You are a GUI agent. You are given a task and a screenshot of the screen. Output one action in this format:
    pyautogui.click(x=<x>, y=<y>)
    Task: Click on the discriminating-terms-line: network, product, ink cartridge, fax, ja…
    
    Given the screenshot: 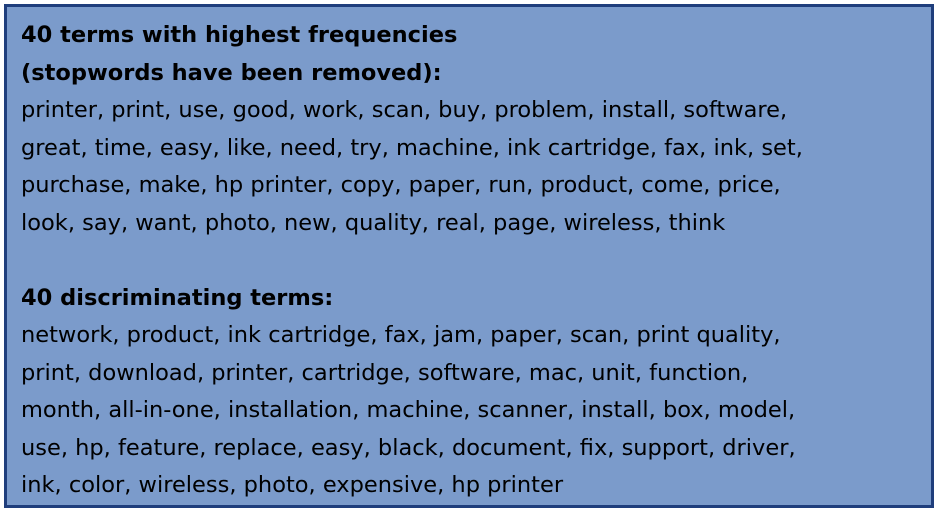 What is the action you would take?
    pyautogui.click(x=401, y=335)
    